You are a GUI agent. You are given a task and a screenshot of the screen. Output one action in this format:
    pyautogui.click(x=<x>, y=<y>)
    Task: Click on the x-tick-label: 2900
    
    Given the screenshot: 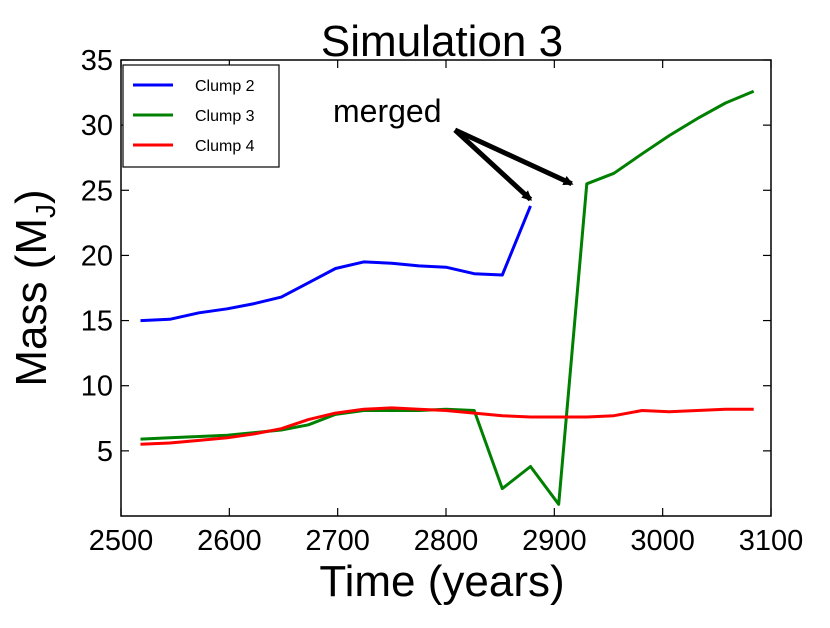 What is the action you would take?
    pyautogui.click(x=554, y=541)
    